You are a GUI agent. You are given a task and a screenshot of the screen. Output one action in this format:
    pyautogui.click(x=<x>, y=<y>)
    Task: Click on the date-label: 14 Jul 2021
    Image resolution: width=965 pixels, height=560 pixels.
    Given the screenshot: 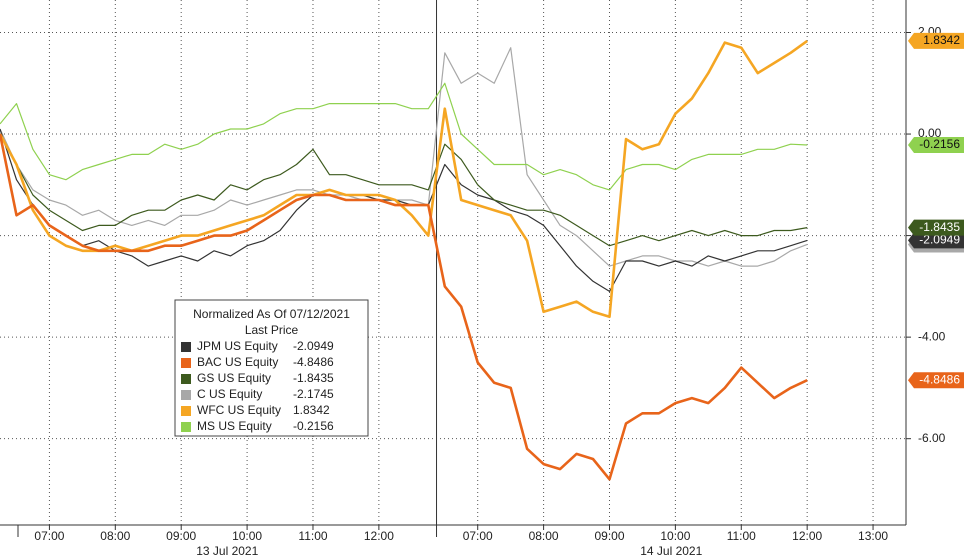 What is the action you would take?
    pyautogui.click(x=671, y=551)
    